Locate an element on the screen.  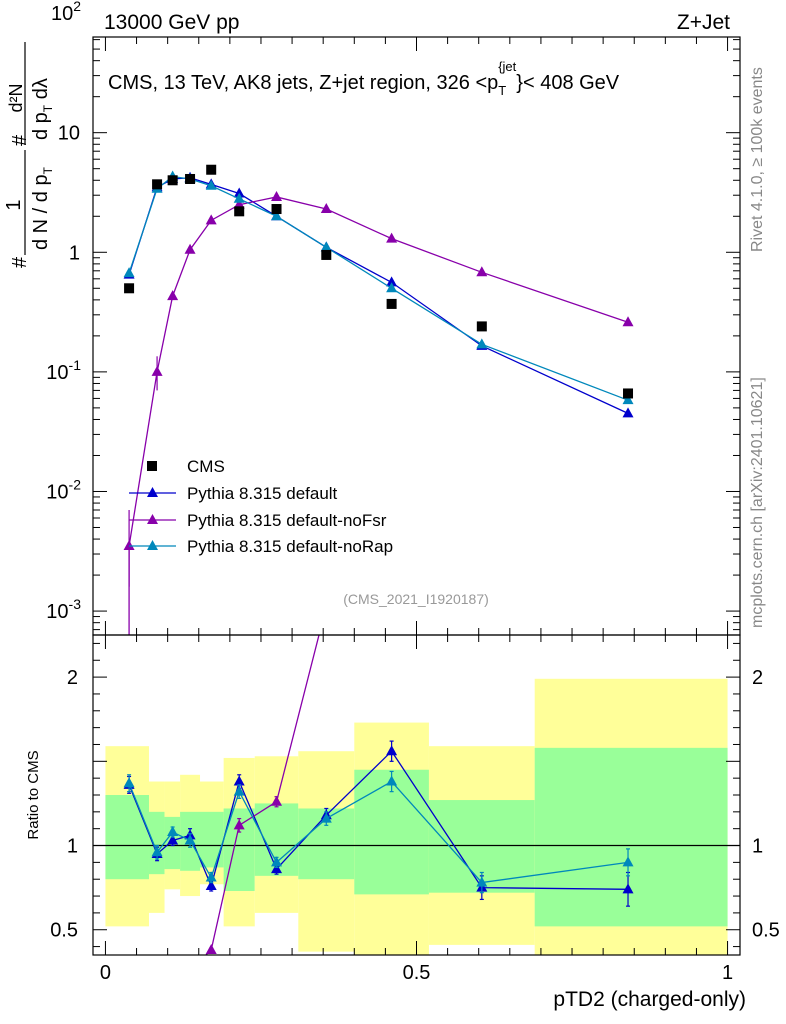
legend-marker-norap is located at coordinates (152, 545).